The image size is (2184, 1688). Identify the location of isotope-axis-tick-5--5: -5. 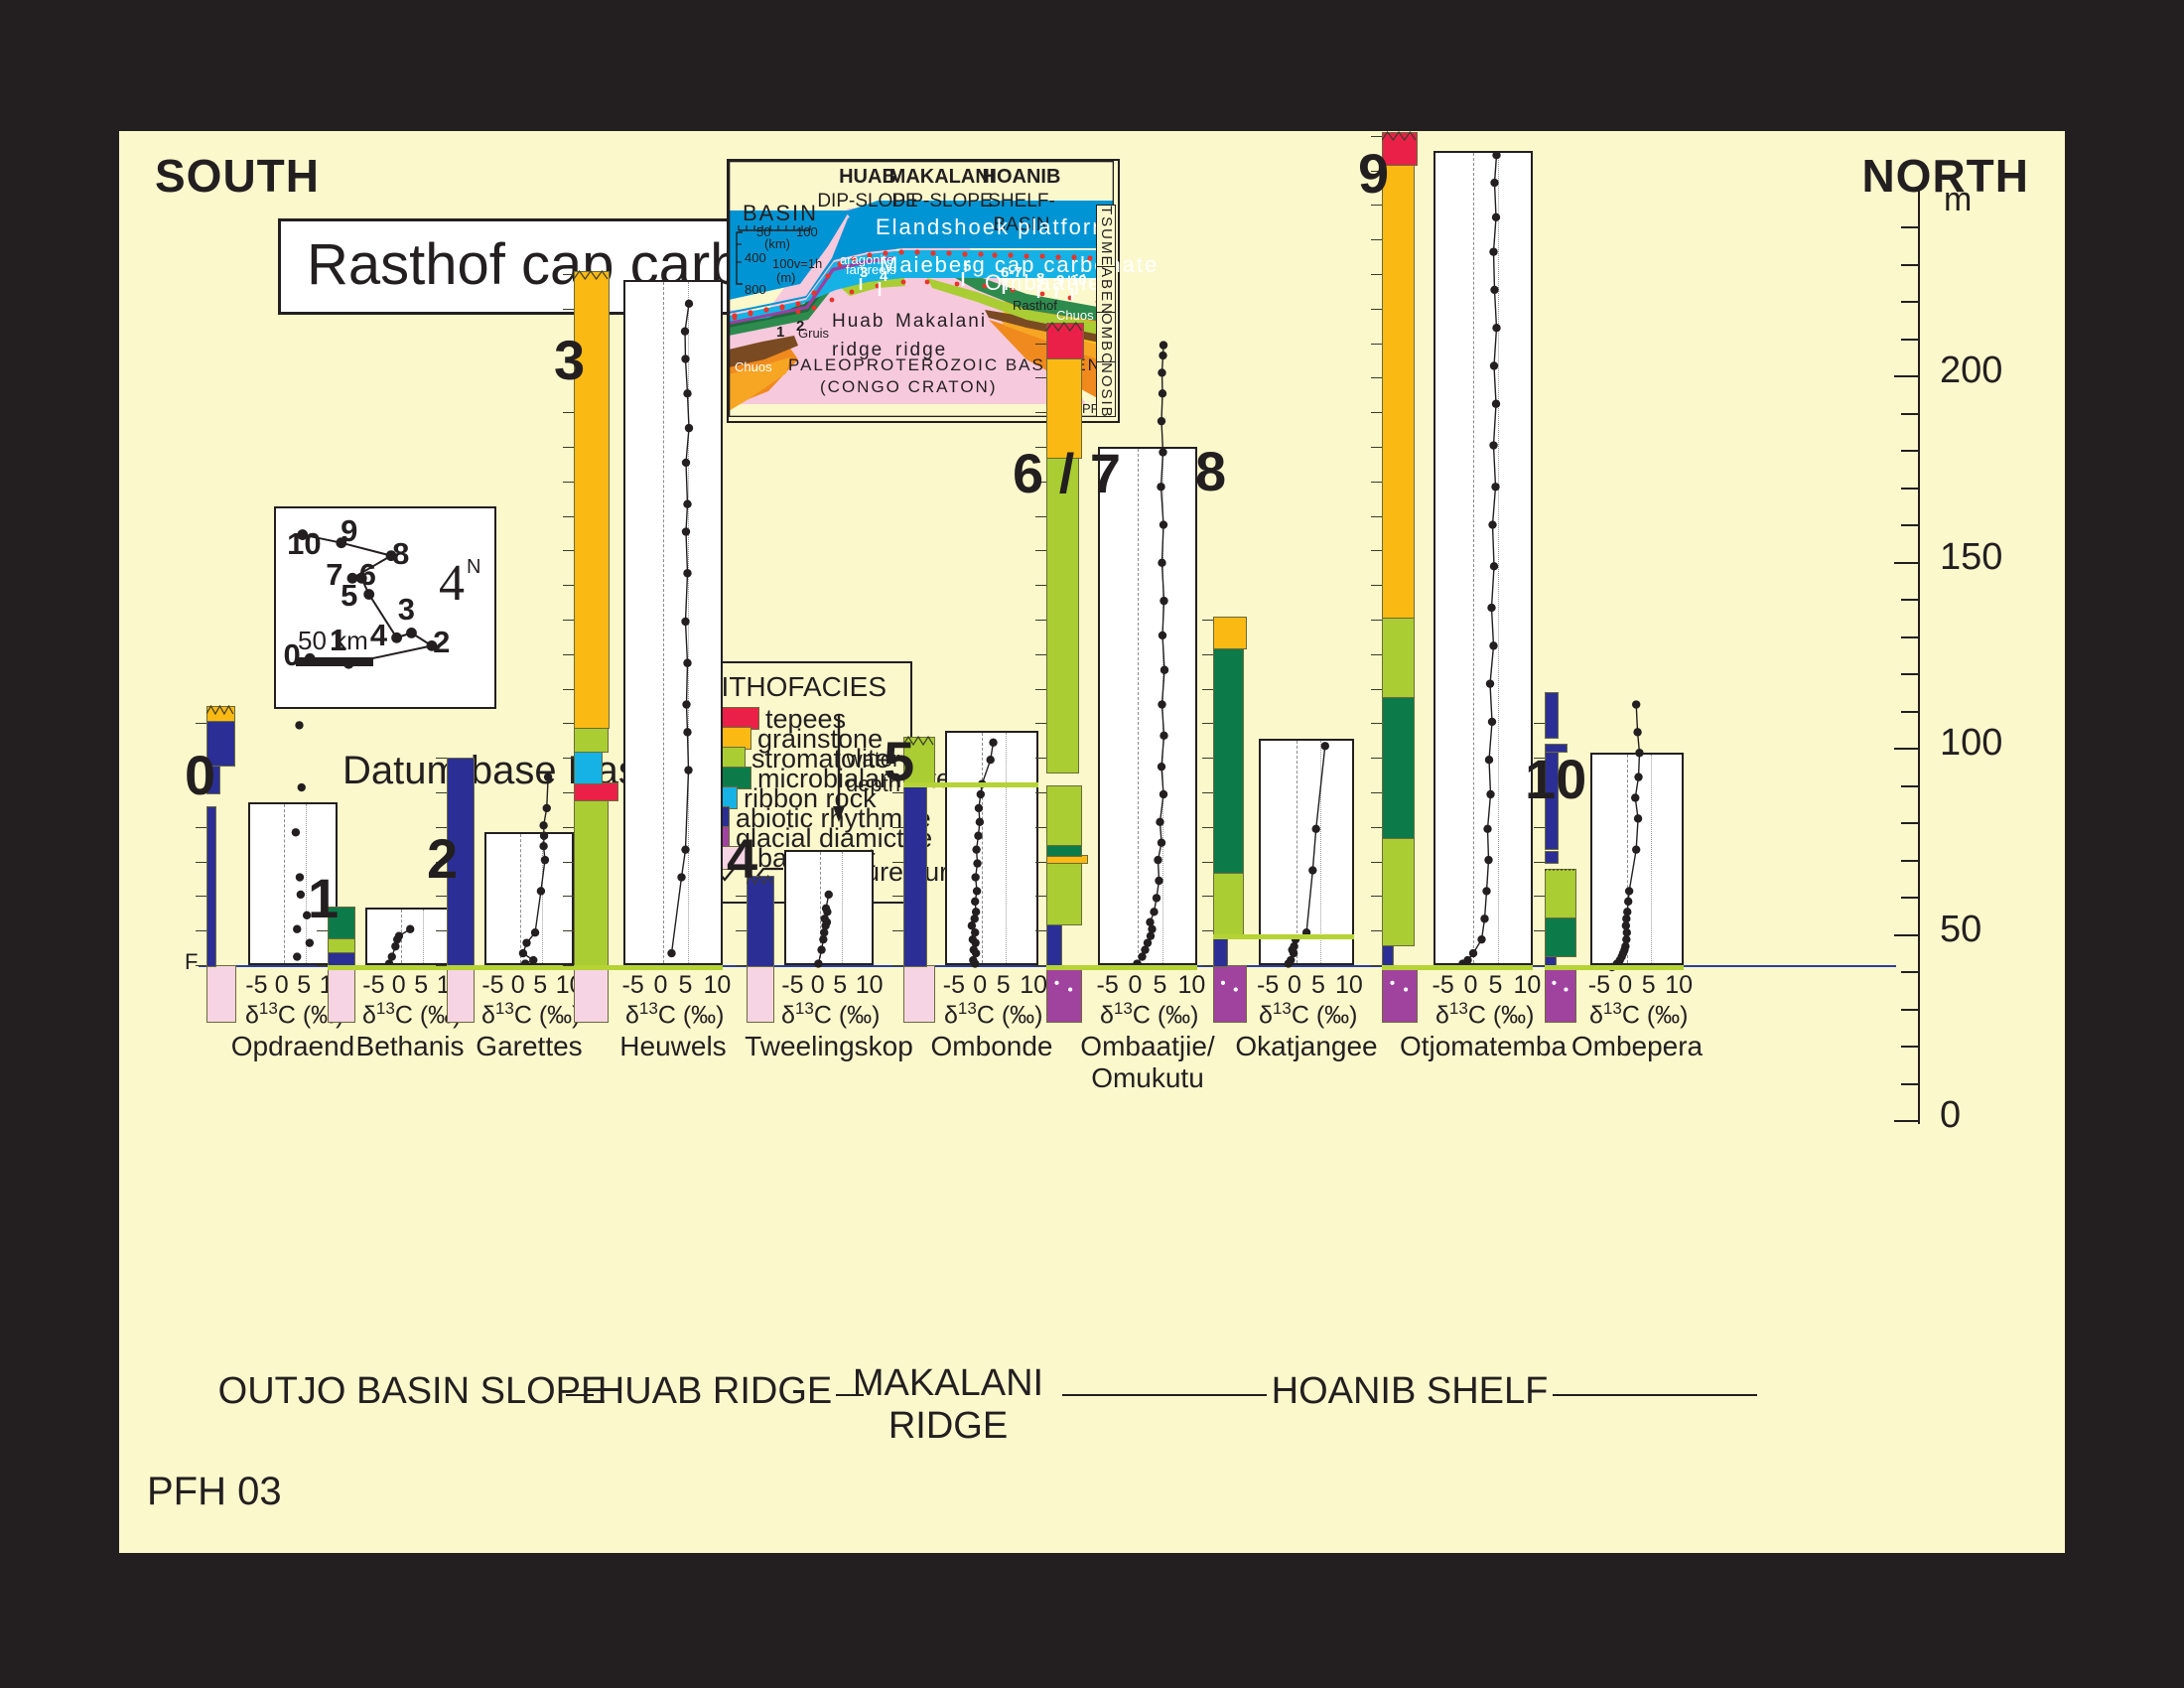
(953, 985).